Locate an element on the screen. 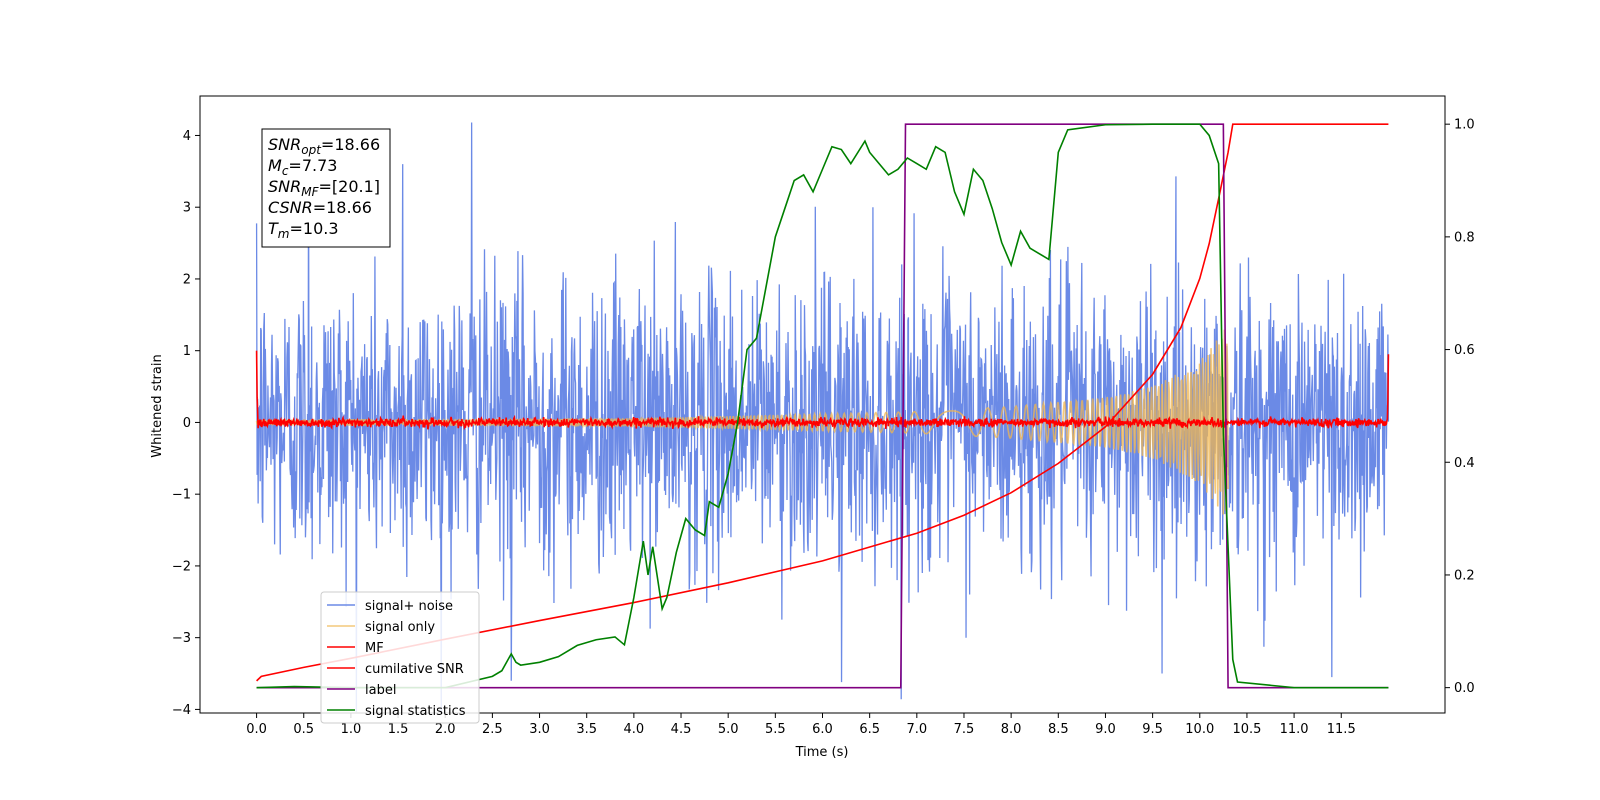 This screenshot has height=800, width=1600. x-tick-label: 9.5 is located at coordinates (1152, 729).